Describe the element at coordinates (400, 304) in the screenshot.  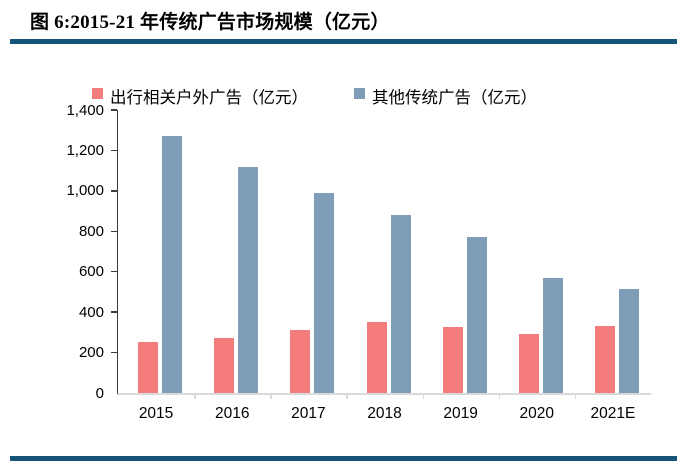
I see `bar-other-2018` at that location.